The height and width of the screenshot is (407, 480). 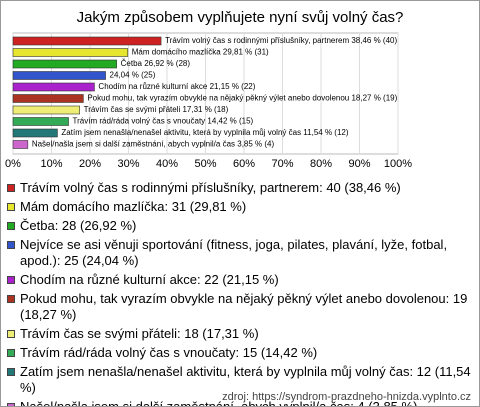 I want to click on x-tick-label: 90%, so click(x=359, y=164).